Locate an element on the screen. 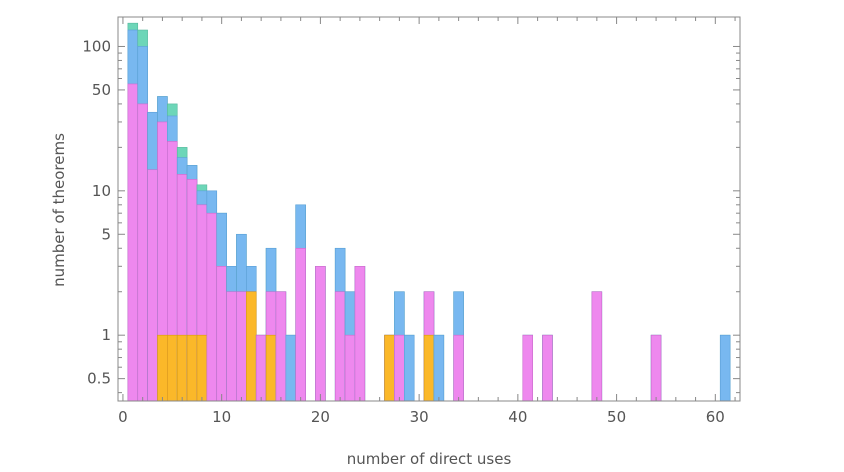 The height and width of the screenshot is (472, 844). bar-blue-x29 is located at coordinates (409, 368).